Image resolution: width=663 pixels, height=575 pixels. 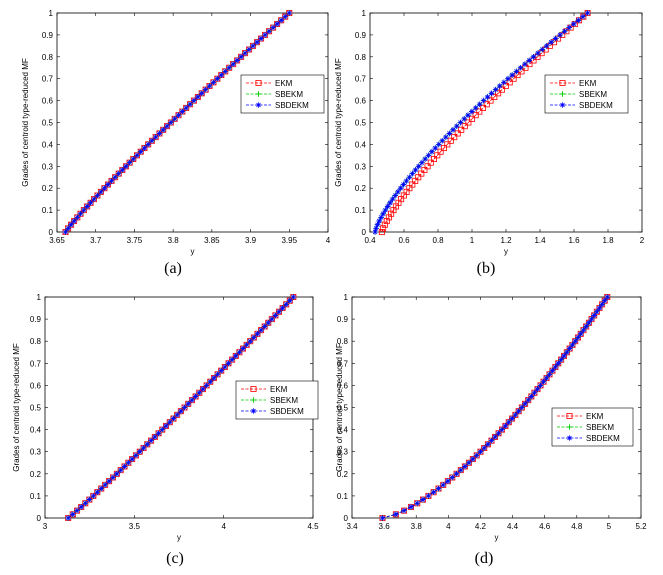 What do you see at coordinates (364, 13) in the screenshot?
I see `y-tick-label: 1` at bounding box center [364, 13].